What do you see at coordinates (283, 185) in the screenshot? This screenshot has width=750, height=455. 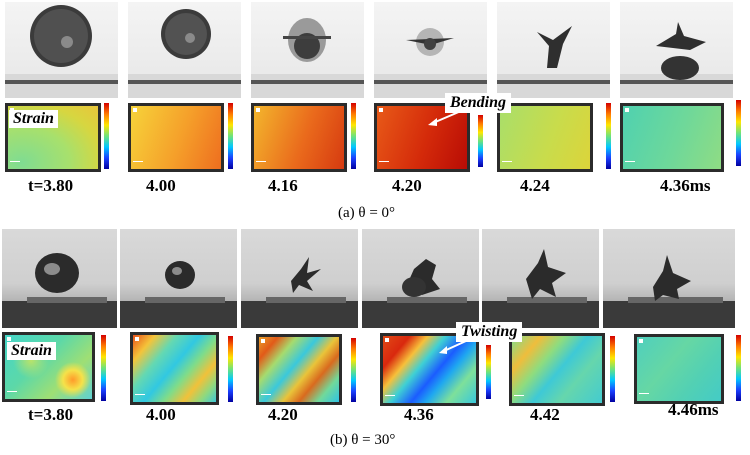 I see `time-label-a3: 4.16` at bounding box center [283, 185].